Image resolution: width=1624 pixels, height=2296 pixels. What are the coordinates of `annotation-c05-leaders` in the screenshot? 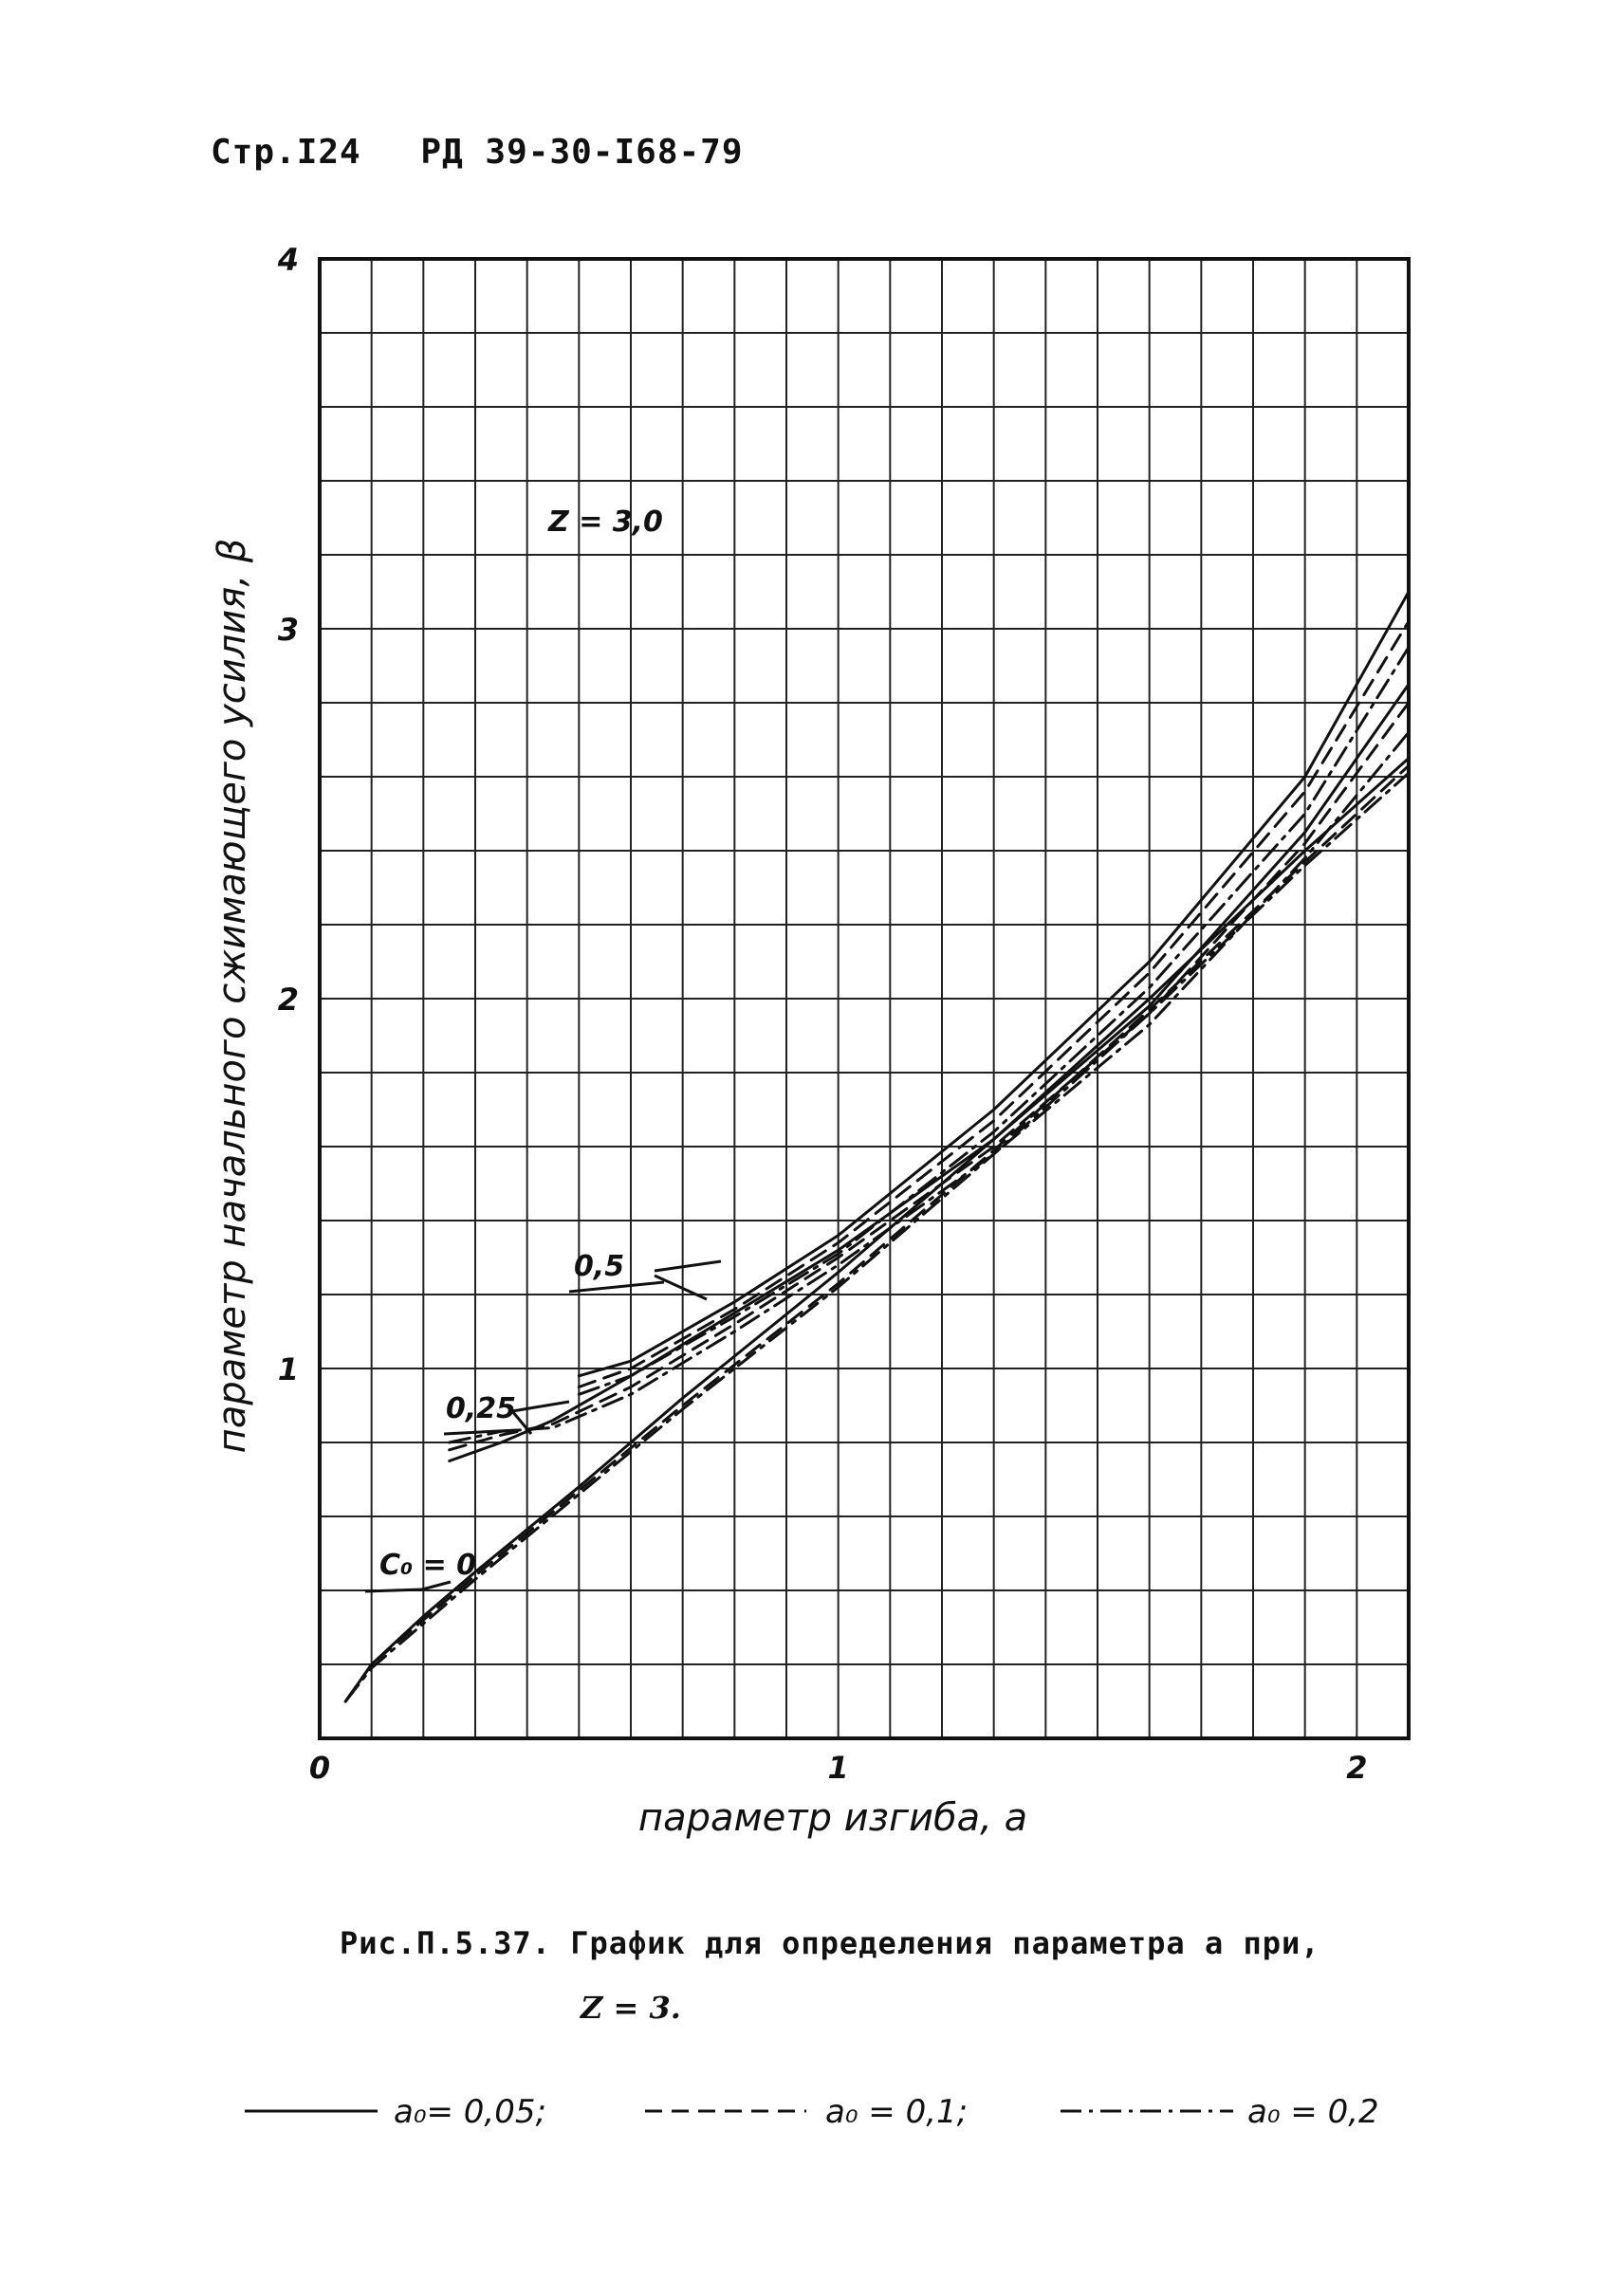 It's located at (645, 1280).